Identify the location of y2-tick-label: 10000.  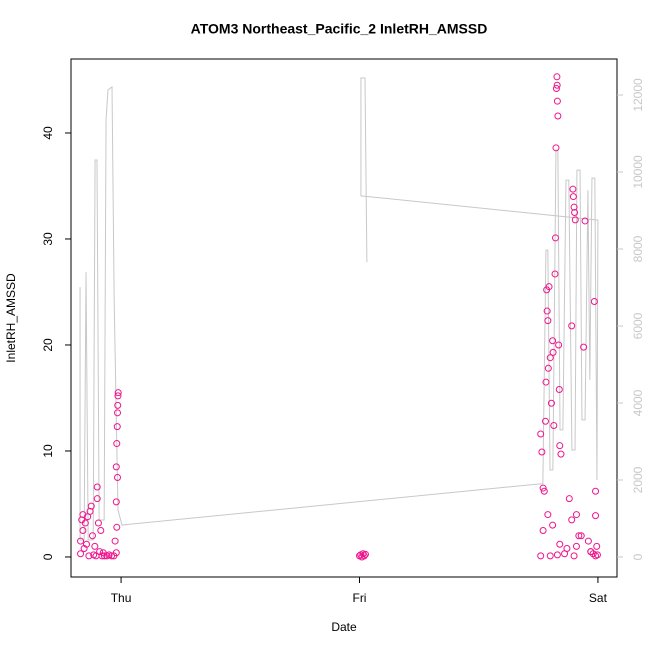
(638, 172).